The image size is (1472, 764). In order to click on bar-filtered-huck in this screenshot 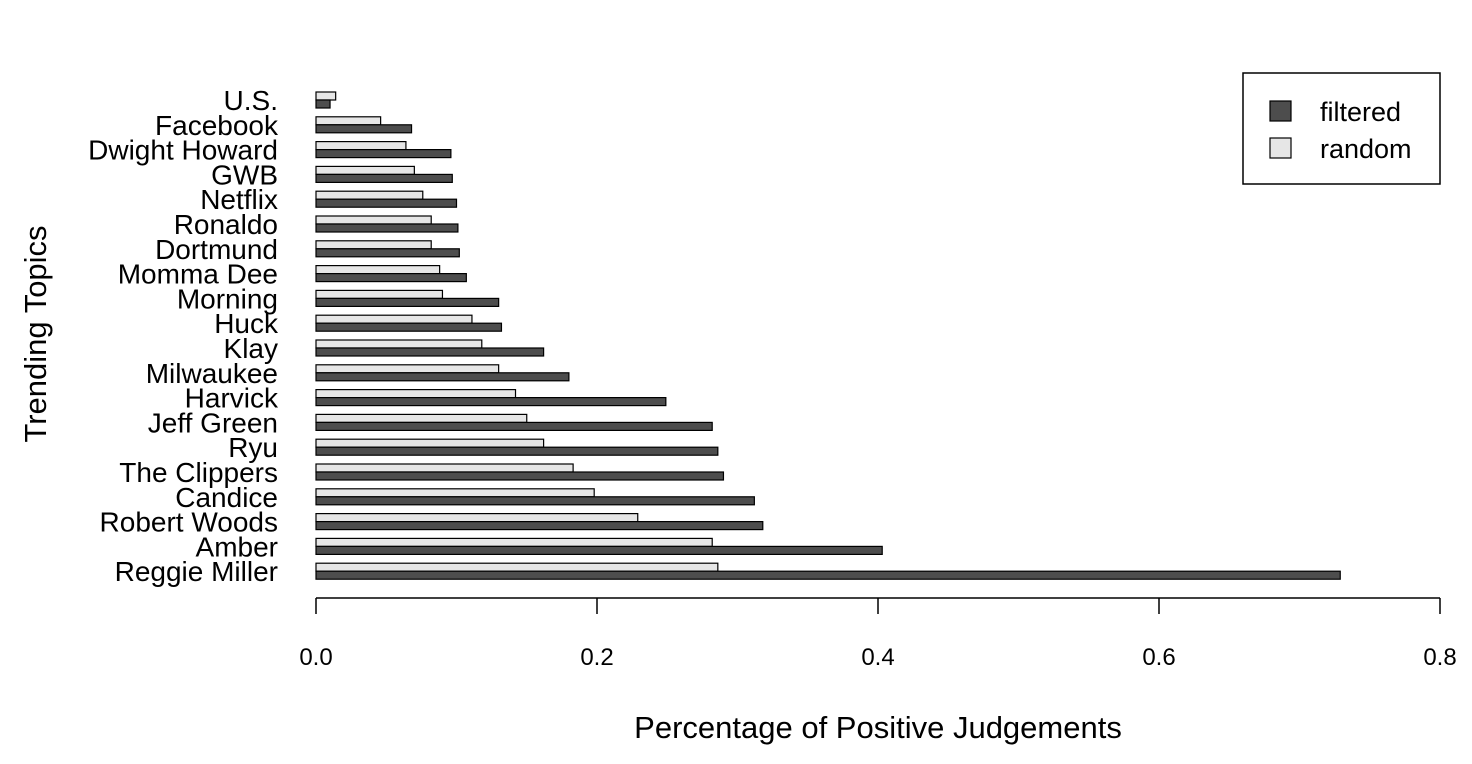, I will do `click(409, 327)`.